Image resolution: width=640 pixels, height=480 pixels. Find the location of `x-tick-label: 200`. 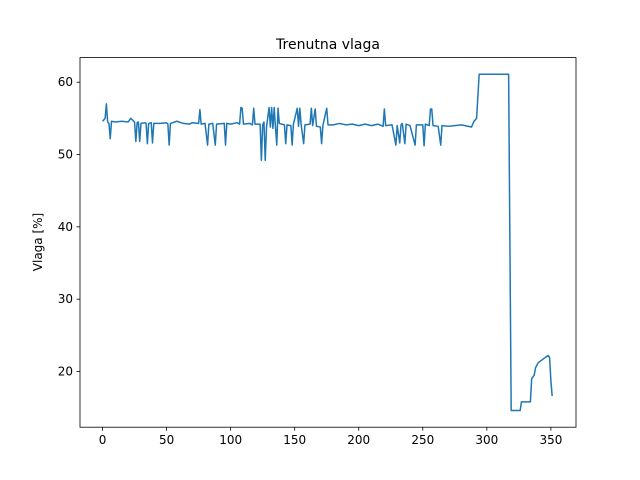

x-tick-label: 200 is located at coordinates (358, 440).